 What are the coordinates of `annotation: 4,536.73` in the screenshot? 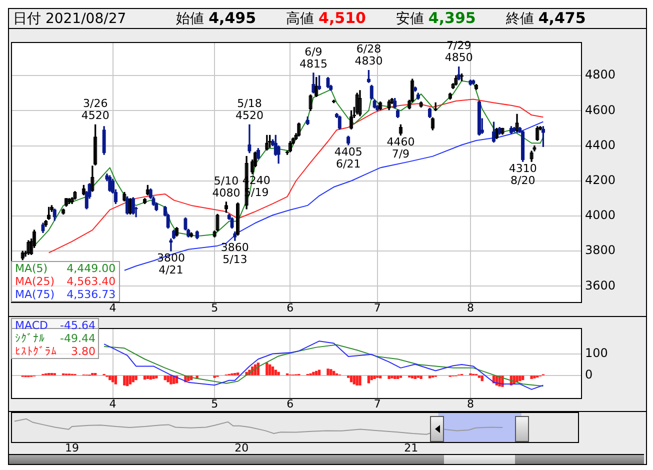 It's located at (91, 294).